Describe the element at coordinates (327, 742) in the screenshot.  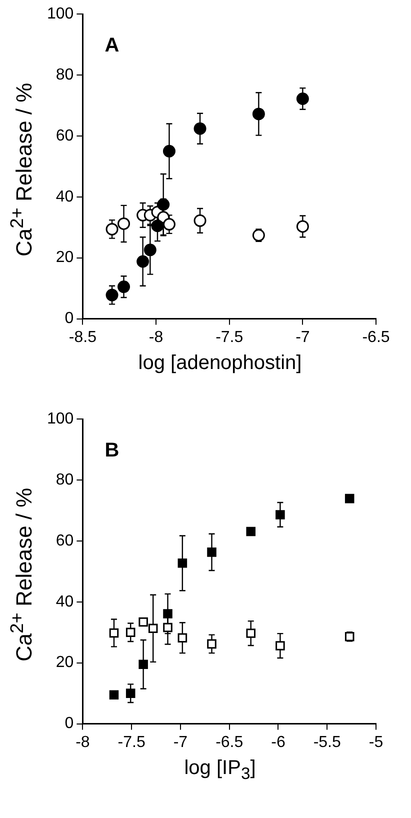
I see `x-tick-label: -5.5` at that location.